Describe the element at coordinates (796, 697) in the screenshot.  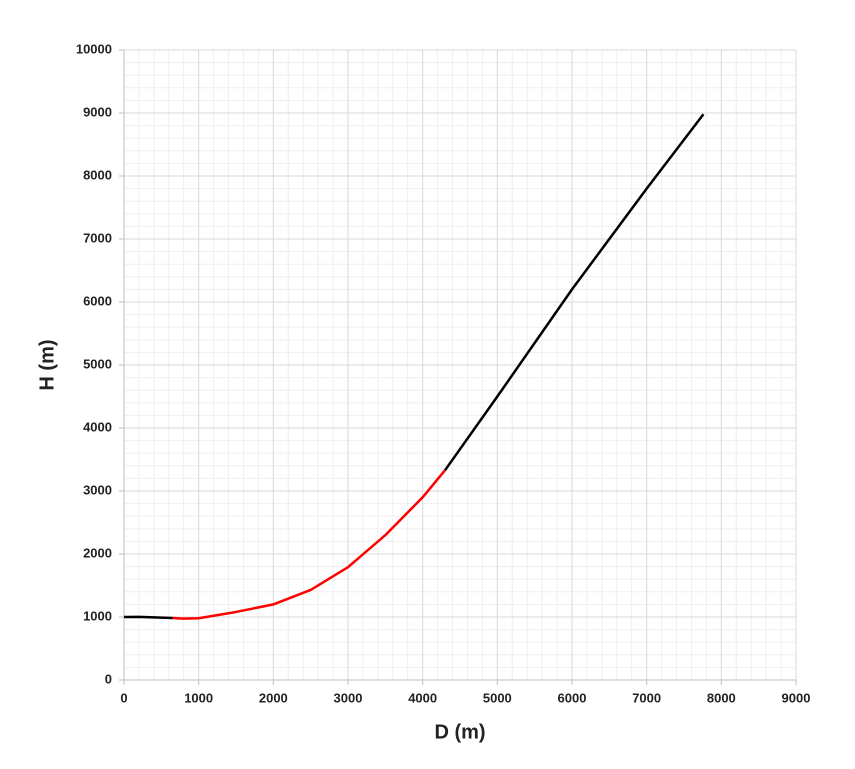
I see `x-tick-label: 9000` at that location.